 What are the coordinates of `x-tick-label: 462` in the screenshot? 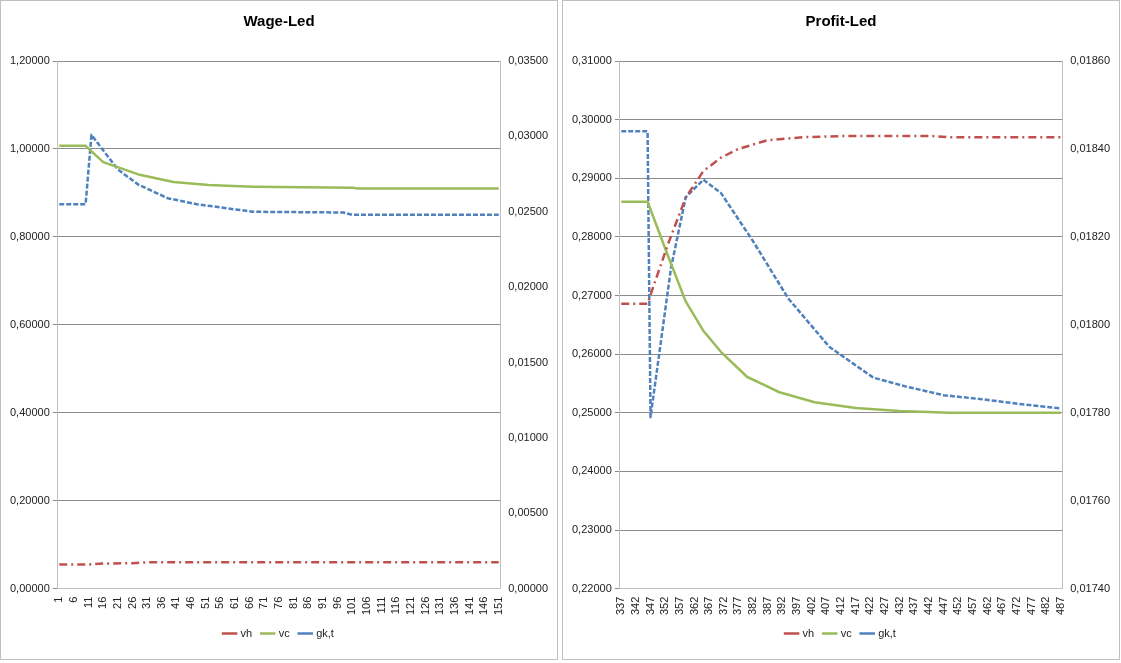 It's located at (986, 606).